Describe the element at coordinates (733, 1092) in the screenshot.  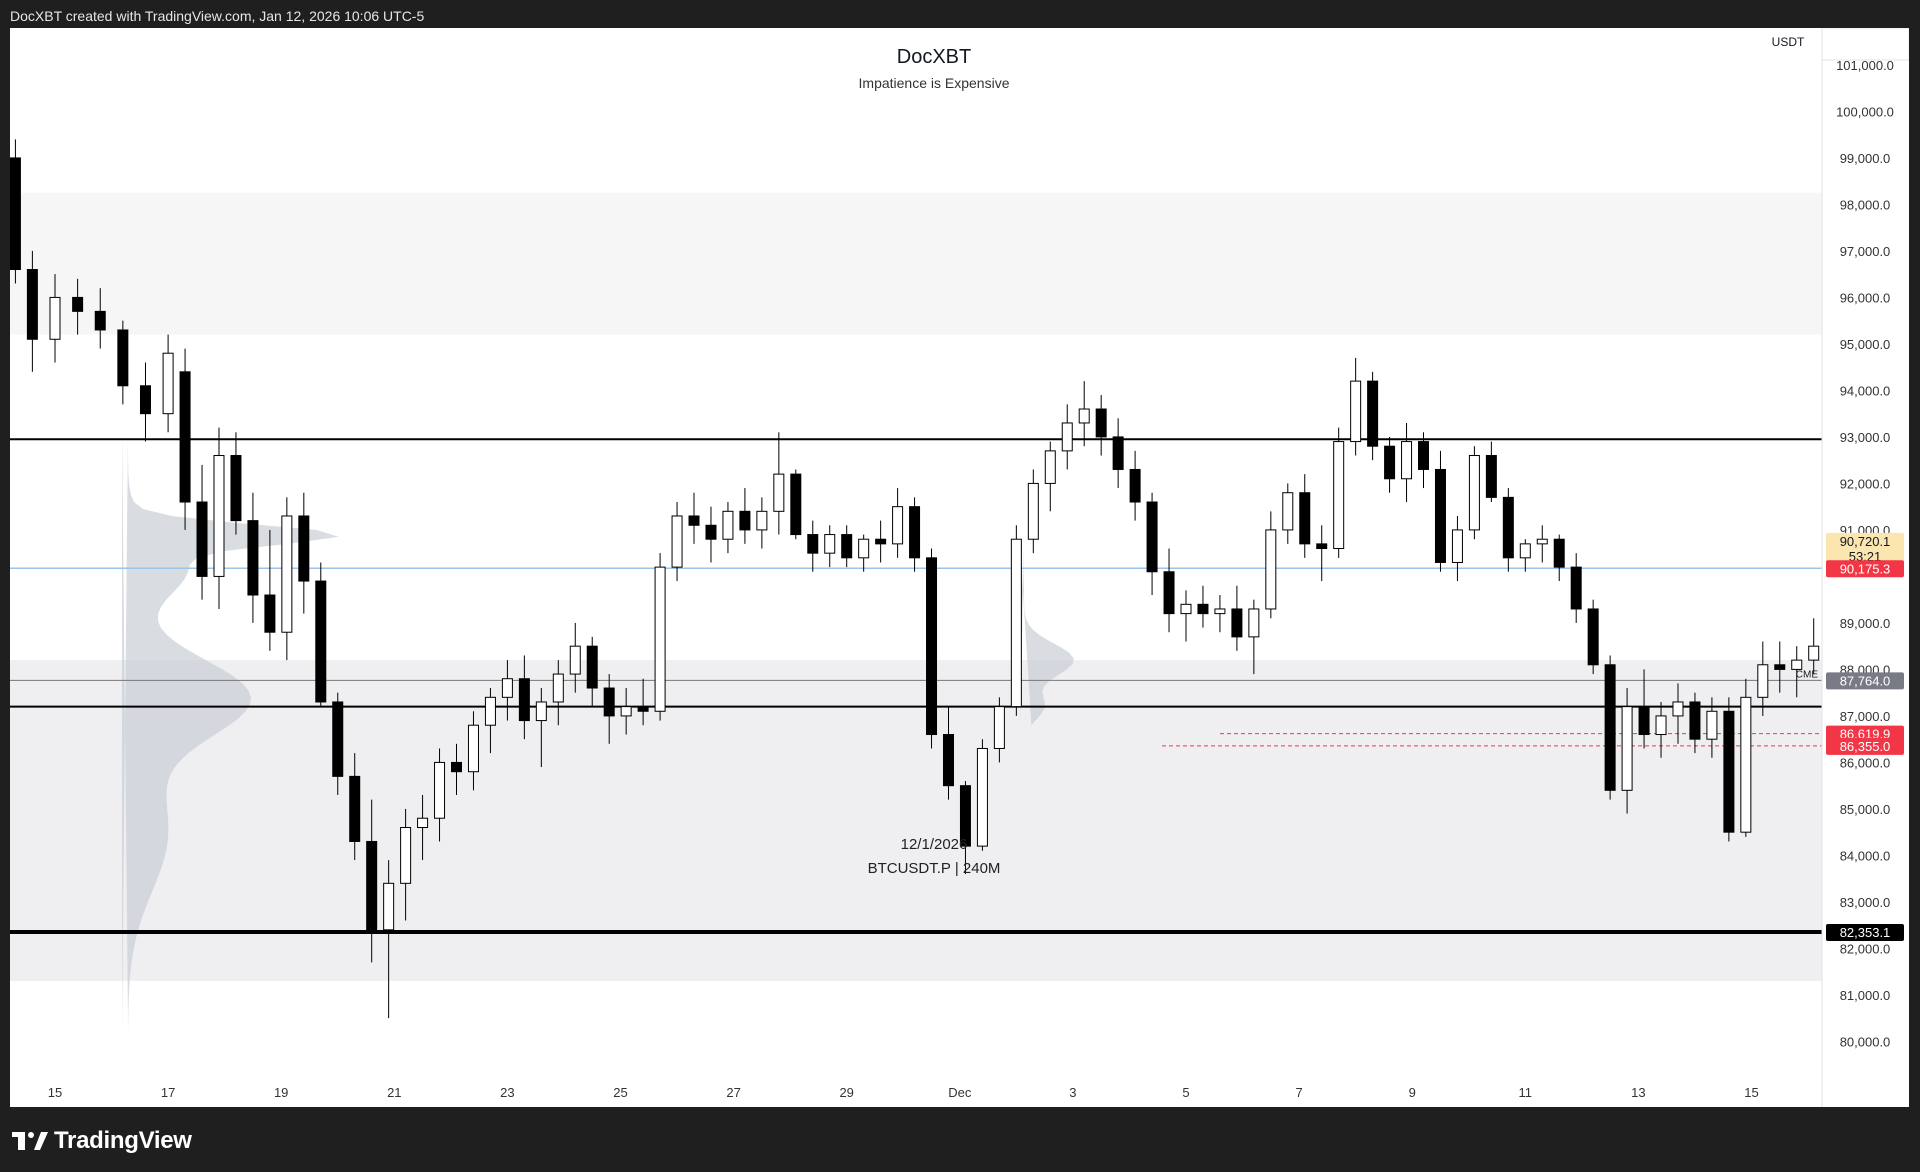
I see `x-tick-label: 27` at that location.